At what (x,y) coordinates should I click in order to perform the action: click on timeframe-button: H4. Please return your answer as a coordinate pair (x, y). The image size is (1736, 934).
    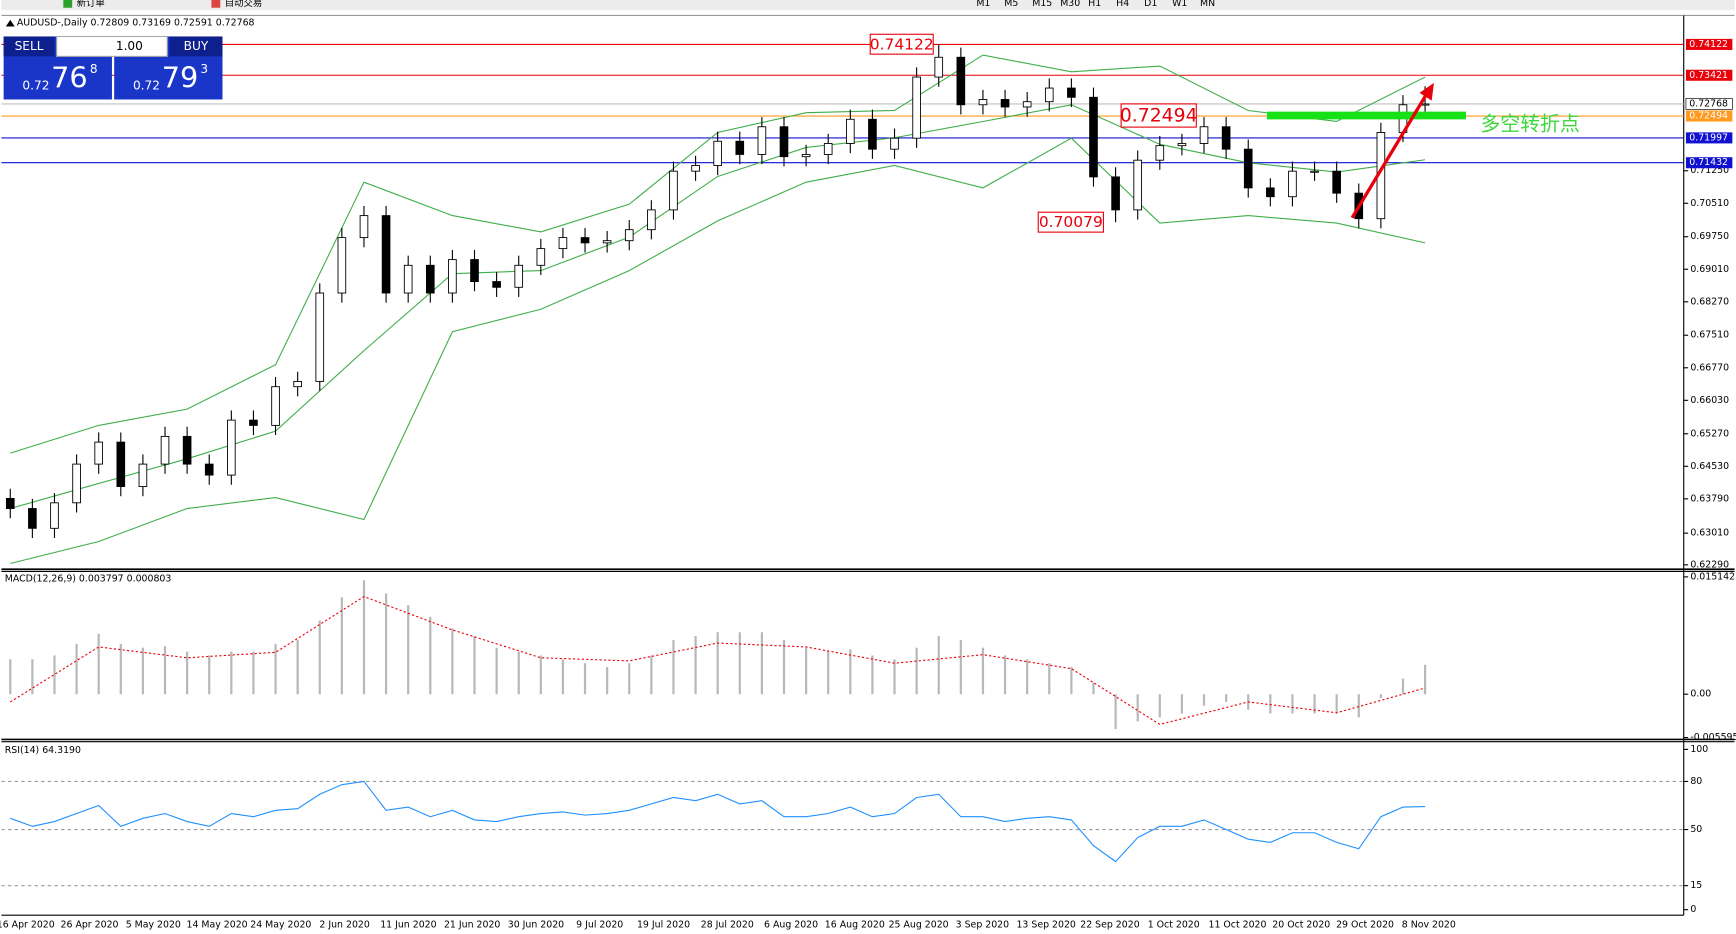
    Looking at the image, I should click on (1122, 4).